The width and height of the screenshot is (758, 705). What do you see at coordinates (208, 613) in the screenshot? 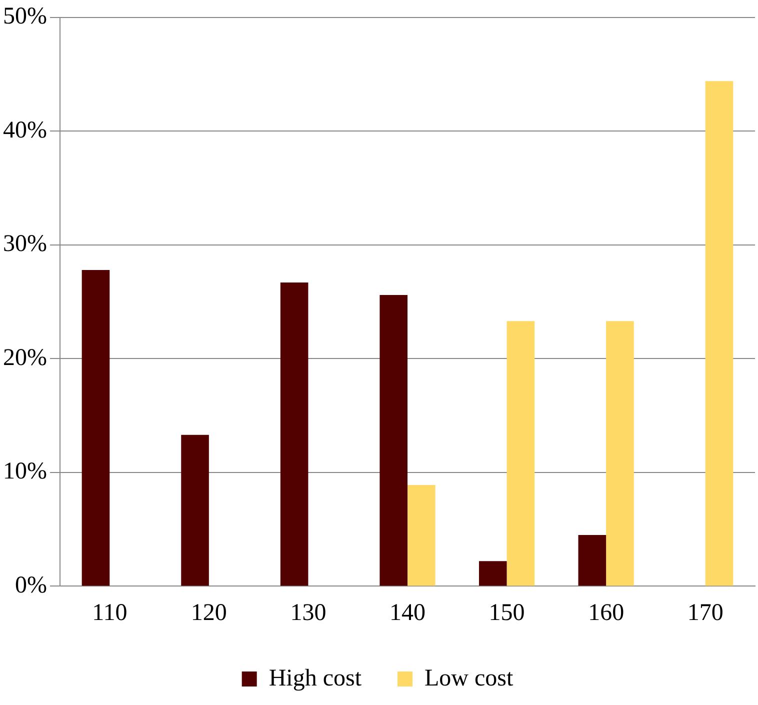
I see `x-tick-label: 120` at bounding box center [208, 613].